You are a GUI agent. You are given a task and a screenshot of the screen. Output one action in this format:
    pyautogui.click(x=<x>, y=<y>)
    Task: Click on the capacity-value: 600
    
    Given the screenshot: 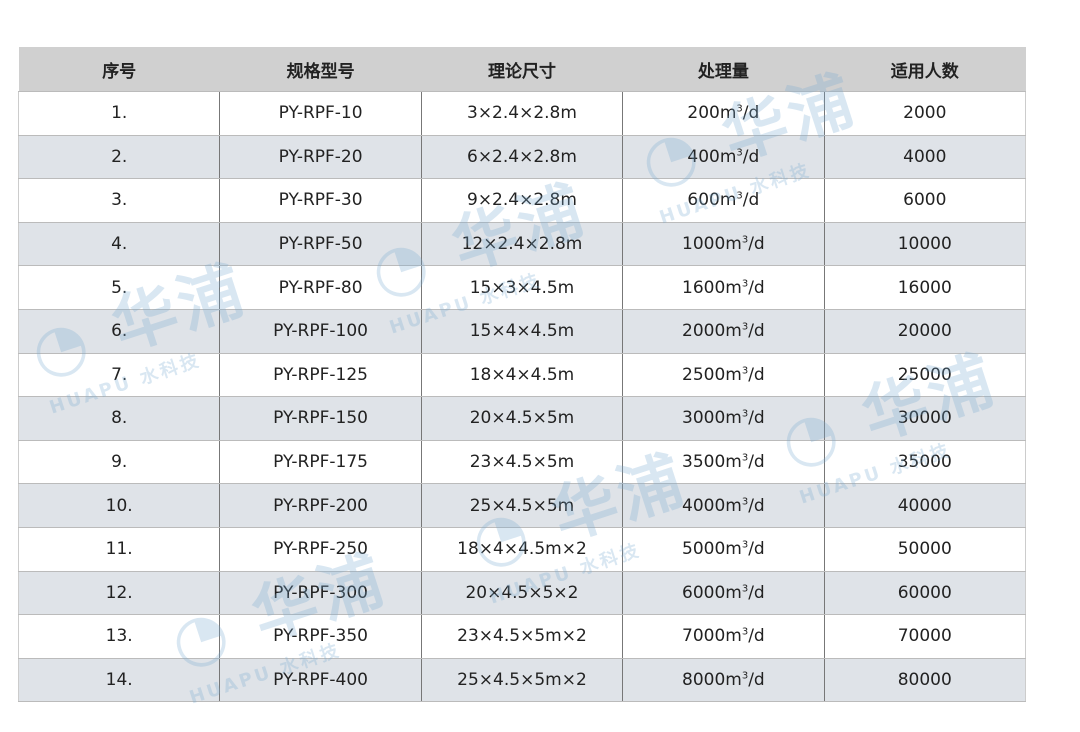 What is the action you would take?
    pyautogui.click(x=703, y=200)
    